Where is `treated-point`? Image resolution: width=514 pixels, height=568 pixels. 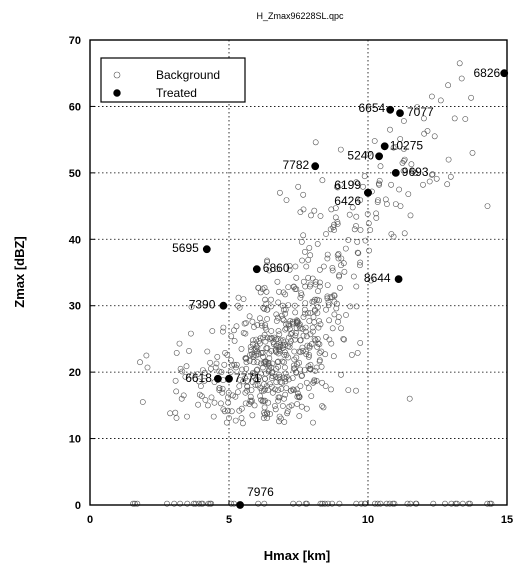
treated-point is located at coordinates (256, 269).